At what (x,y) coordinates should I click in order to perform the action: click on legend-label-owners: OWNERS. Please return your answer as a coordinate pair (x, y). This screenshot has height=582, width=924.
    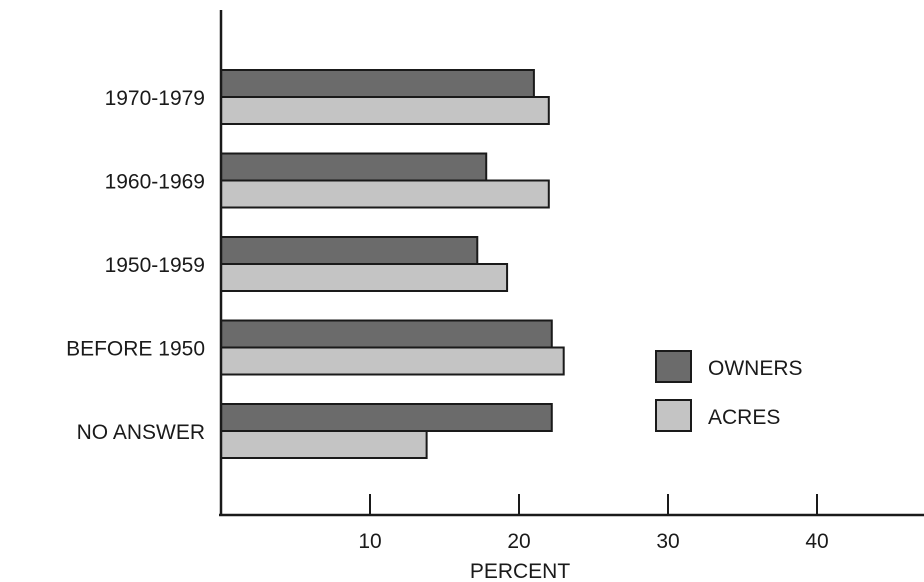
    Looking at the image, I should click on (755, 368).